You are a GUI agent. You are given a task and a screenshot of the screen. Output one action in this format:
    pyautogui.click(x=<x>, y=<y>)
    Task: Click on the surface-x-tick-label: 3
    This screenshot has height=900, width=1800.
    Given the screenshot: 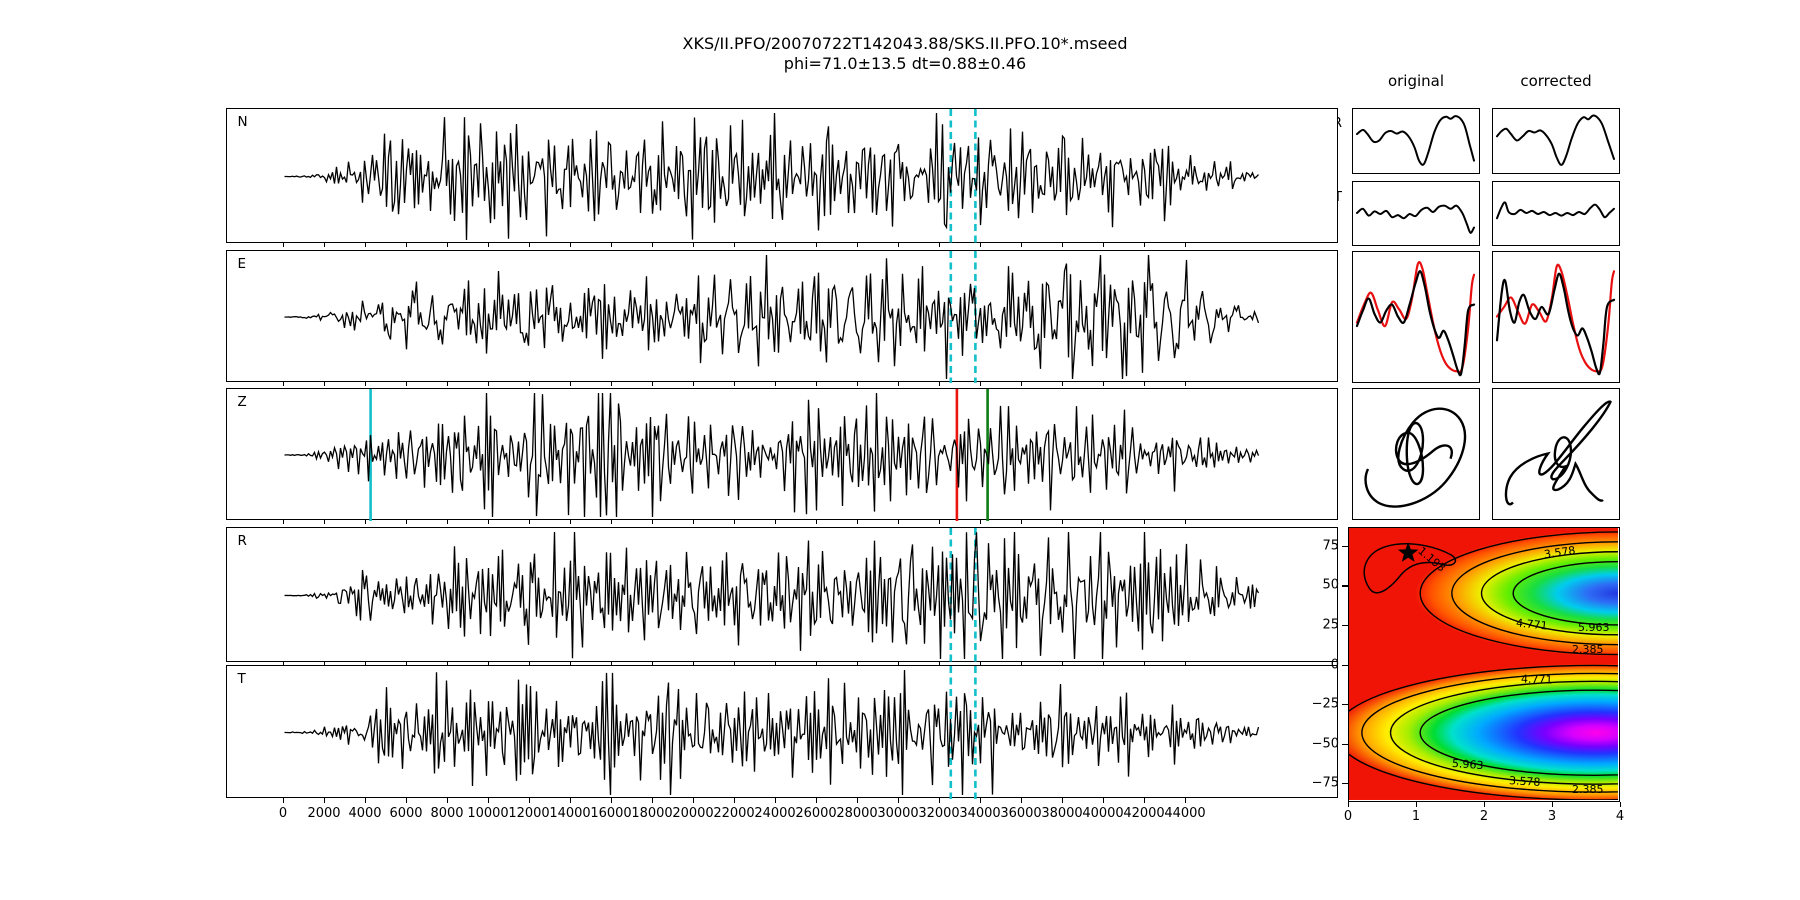 What is the action you would take?
    pyautogui.click(x=1552, y=816)
    